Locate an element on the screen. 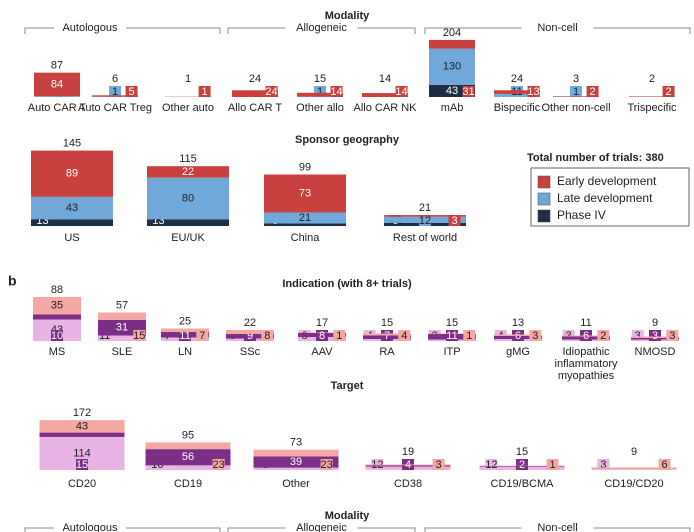 The image size is (694, 532). category-label: LN is located at coordinates (185, 352).